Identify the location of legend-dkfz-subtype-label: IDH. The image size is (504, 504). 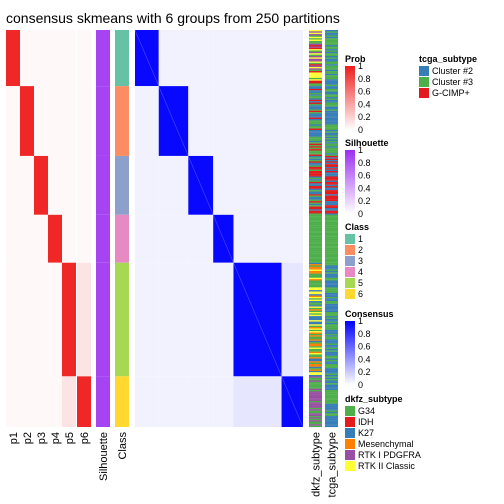
(366, 422).